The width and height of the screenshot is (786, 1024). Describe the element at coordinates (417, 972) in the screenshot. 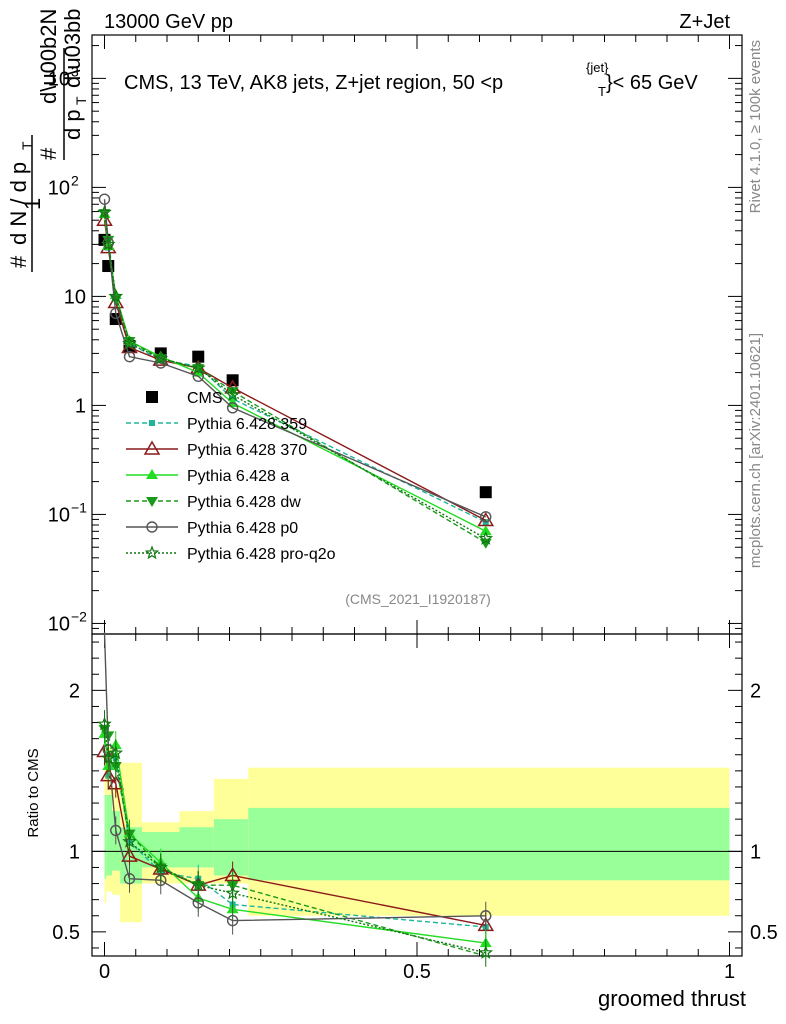

I see `ratio-x-tick-label: 0.5` at that location.